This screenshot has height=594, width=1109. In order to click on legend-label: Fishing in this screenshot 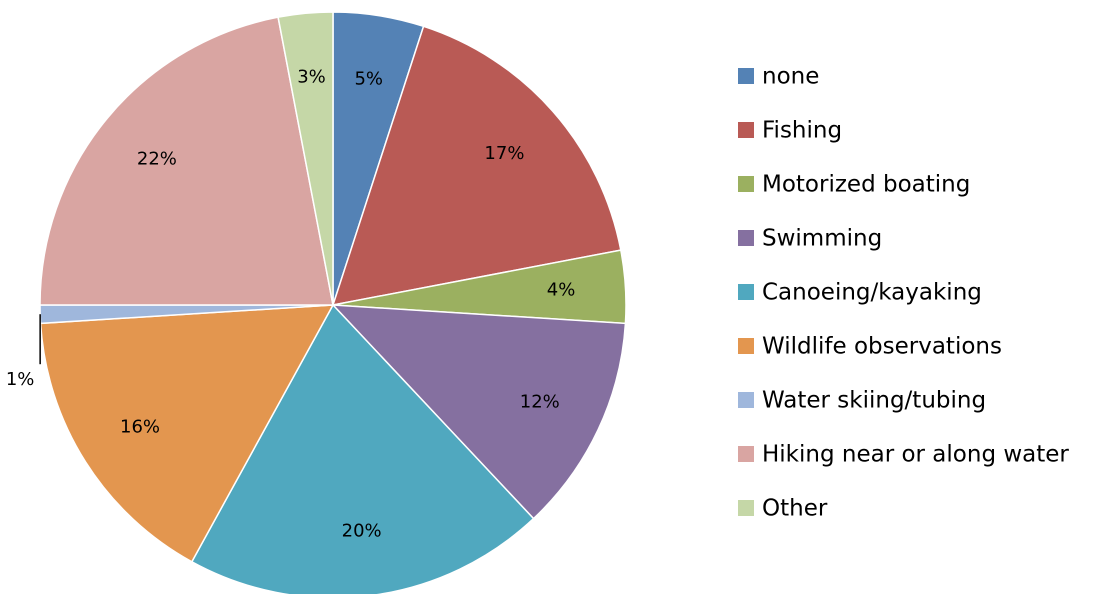, I will do `click(802, 131)`.